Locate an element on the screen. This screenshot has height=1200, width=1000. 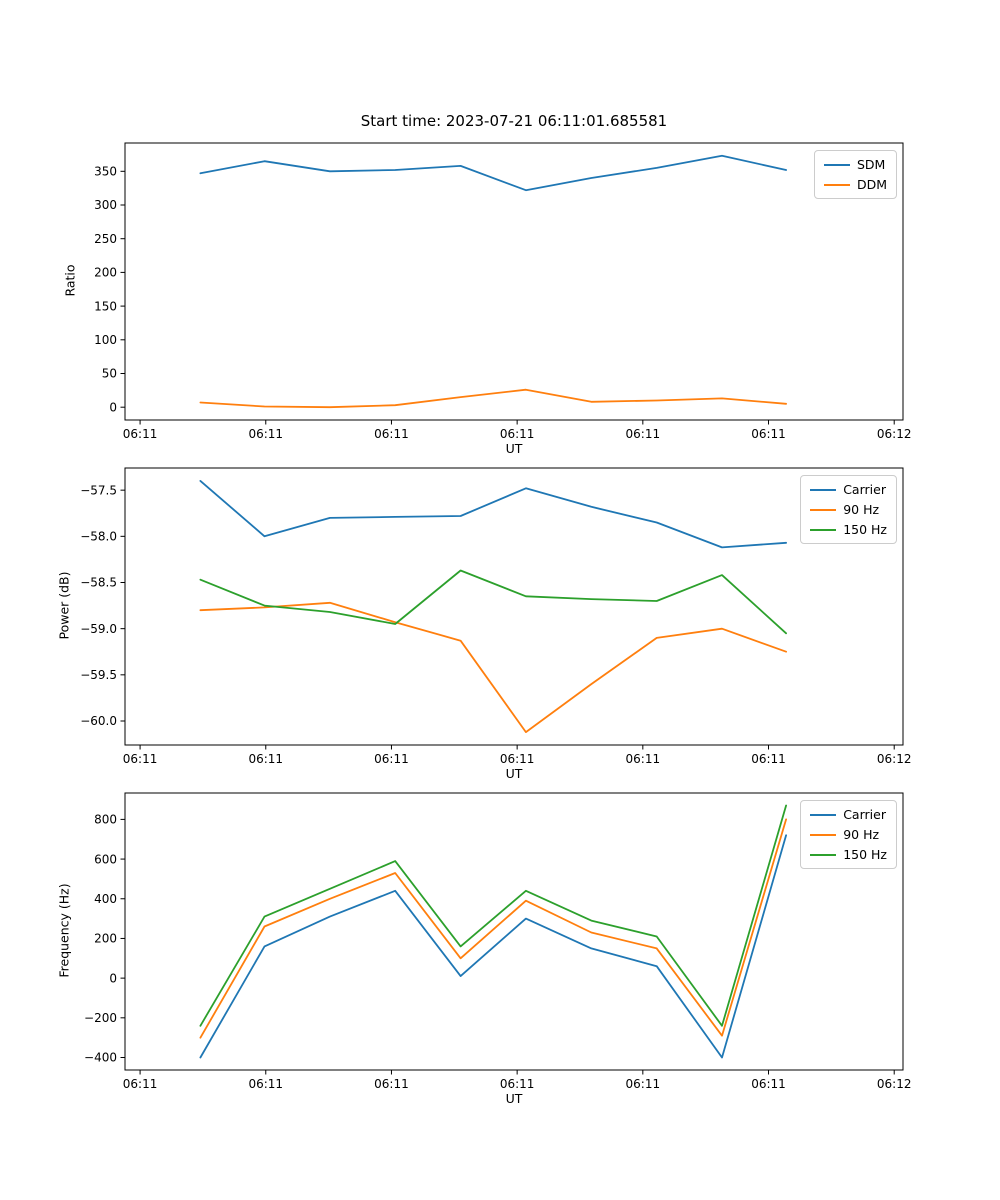
frequency-y-tick-label: 800 is located at coordinates (105, 820).